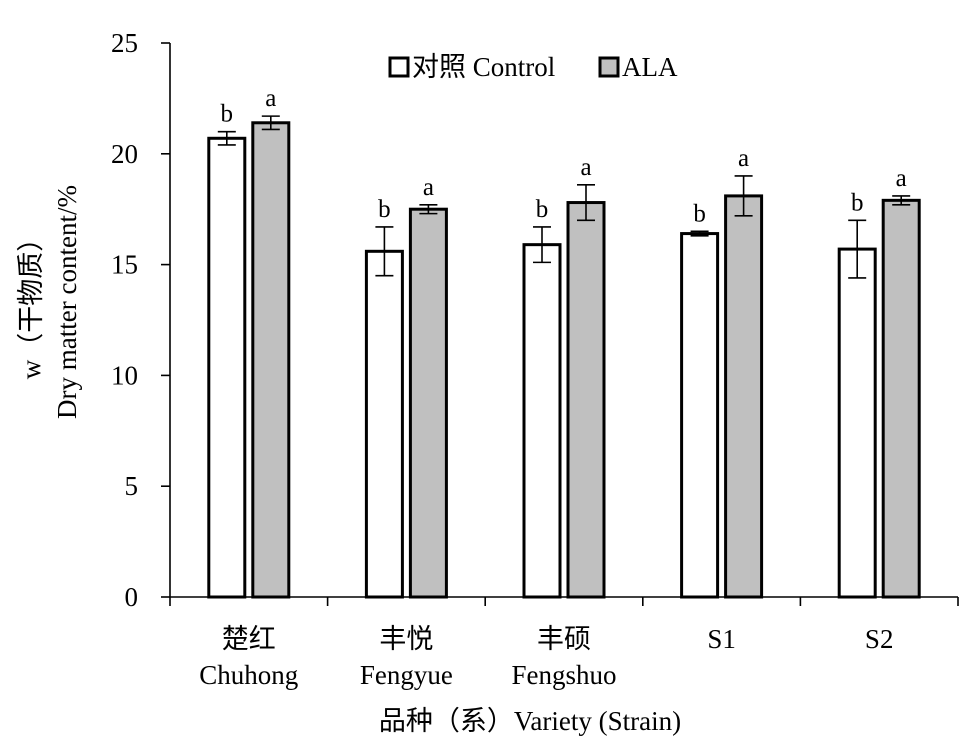 The width and height of the screenshot is (980, 751). I want to click on legend-label-control: 对照 Control, so click(483, 67).